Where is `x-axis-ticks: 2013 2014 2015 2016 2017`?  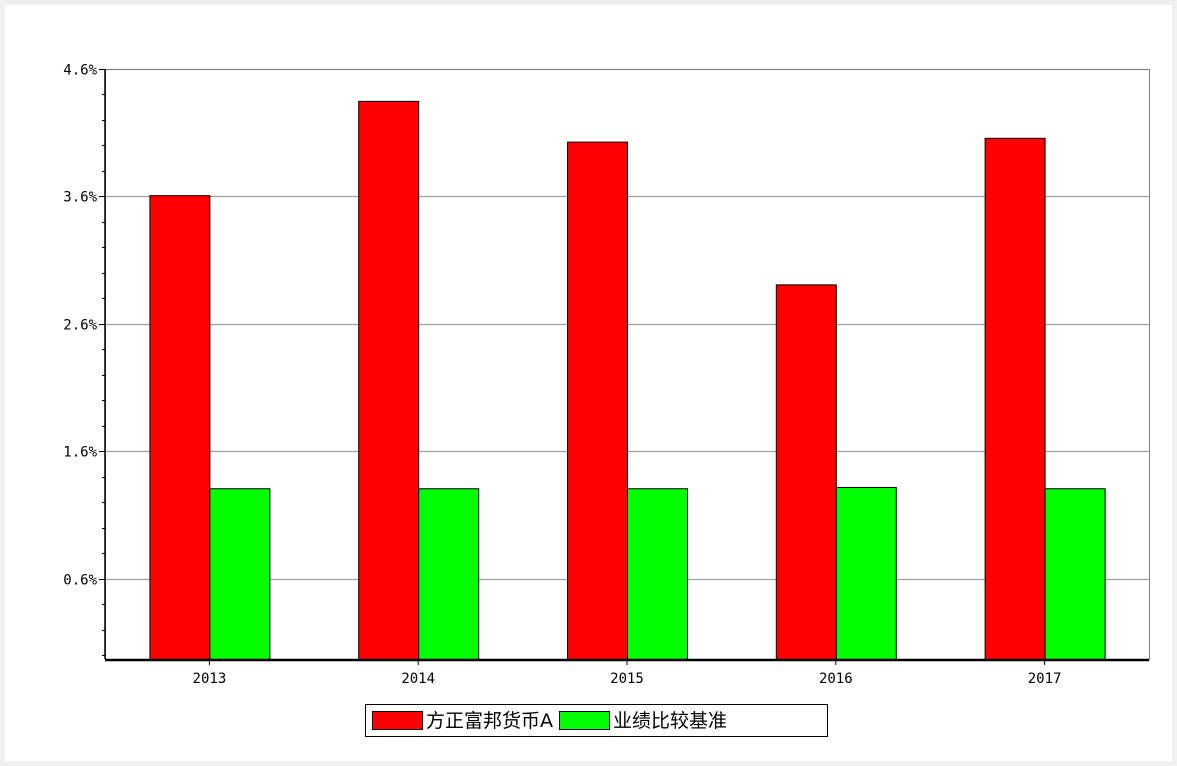 x-axis-ticks: 2013 2014 2015 2016 2017 is located at coordinates (627, 673).